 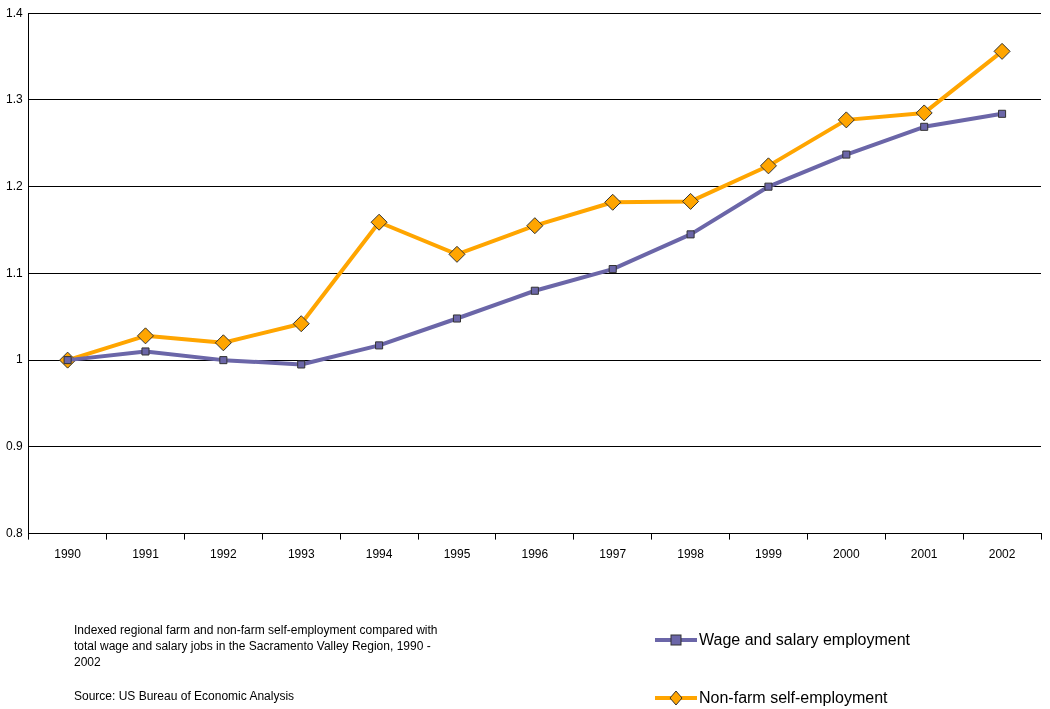 I want to click on x-tick-label: 1996, so click(x=535, y=554).